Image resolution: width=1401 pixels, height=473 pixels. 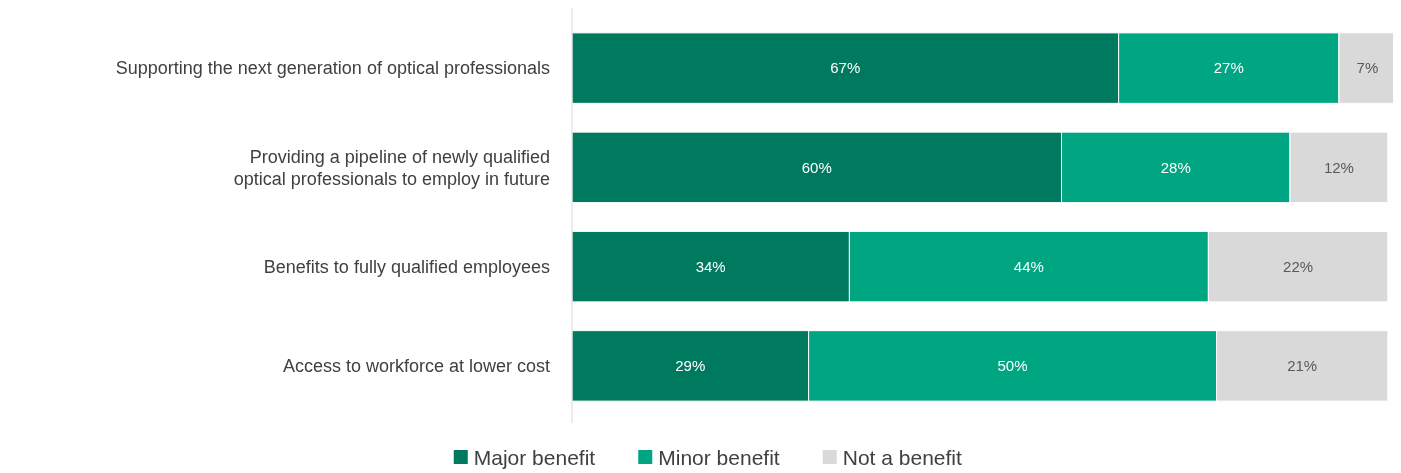 I want to click on data-label: 60%, so click(x=816, y=167).